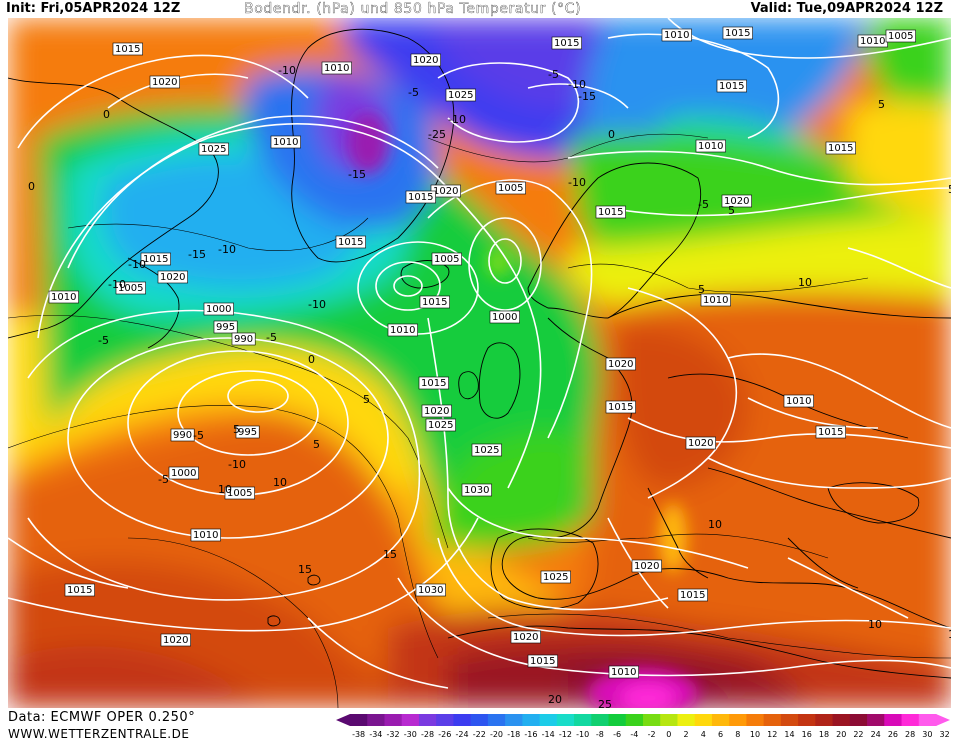  Describe the element at coordinates (437, 134) in the screenshot. I see `isotherm-label: -25` at that location.